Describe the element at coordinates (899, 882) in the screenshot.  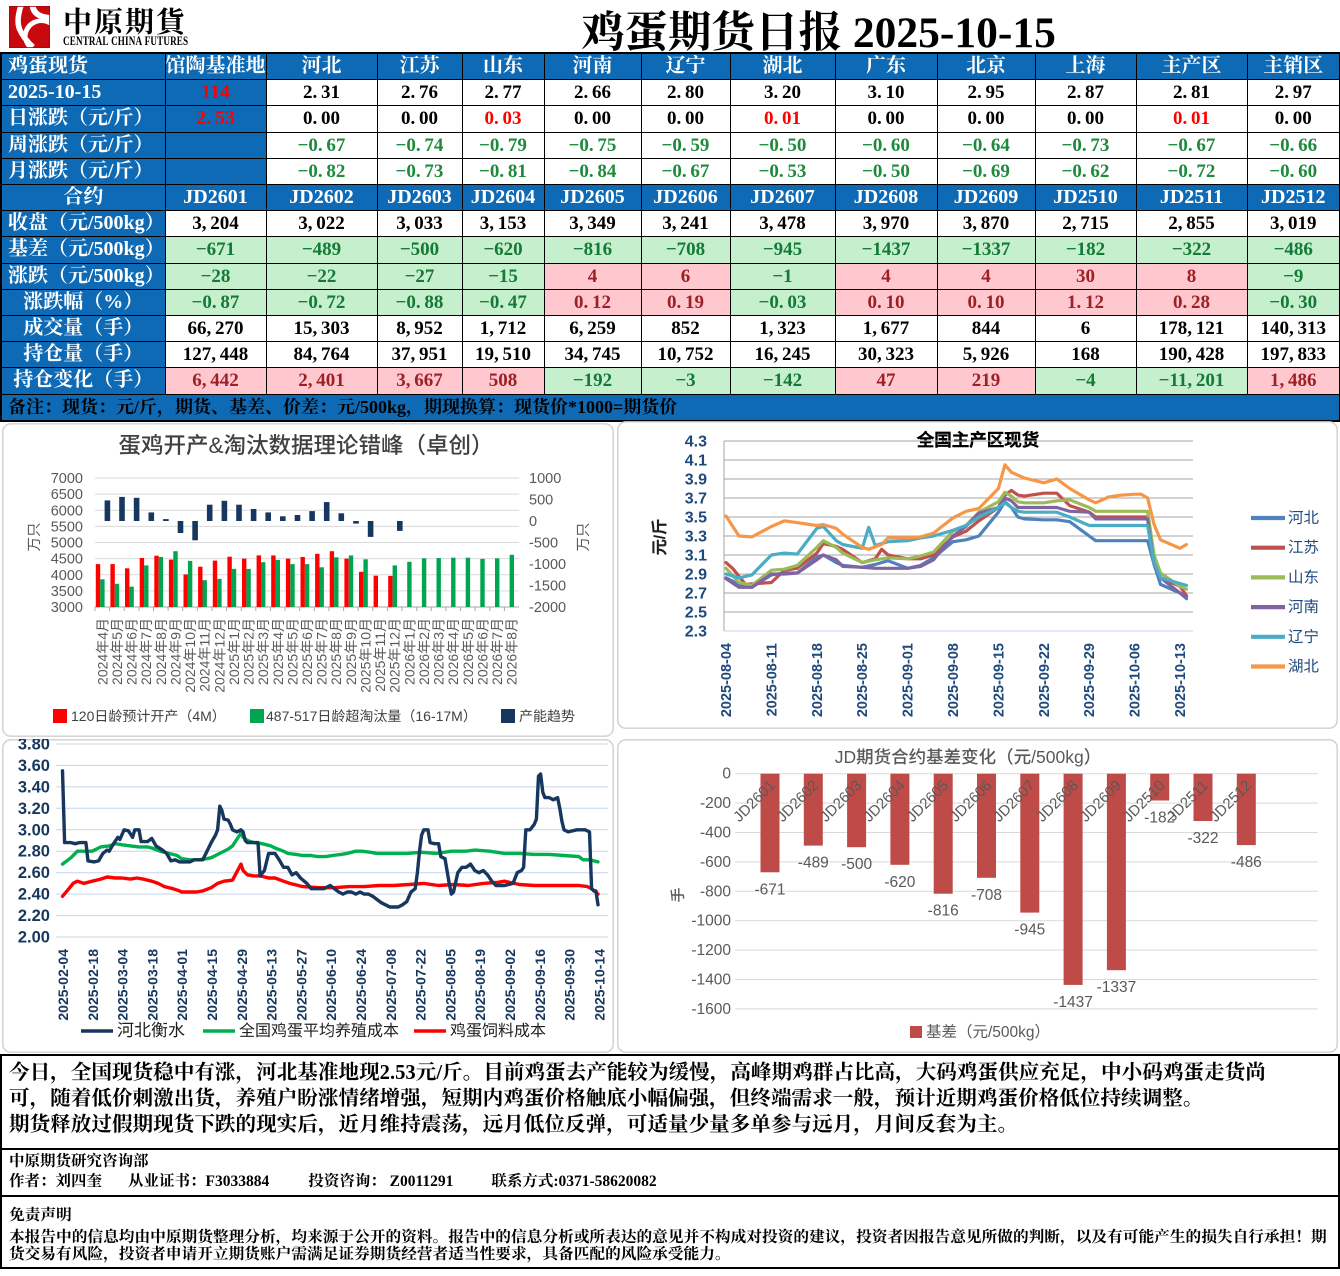
I see `svg-text: -620` at that location.